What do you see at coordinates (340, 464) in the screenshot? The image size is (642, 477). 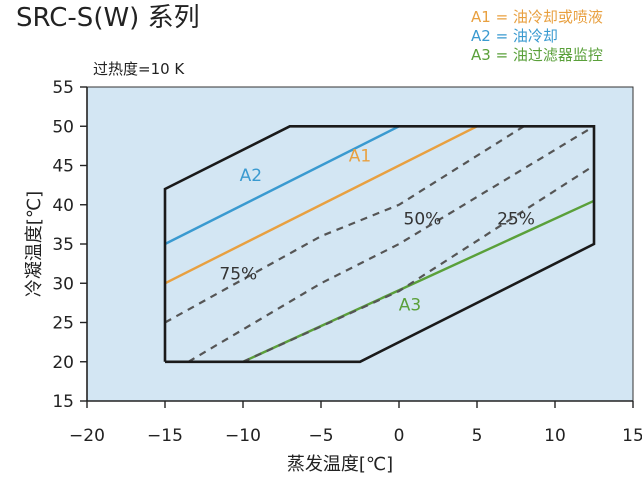 I see `x-axis-title: 蒸发温度[℃]` at bounding box center [340, 464].